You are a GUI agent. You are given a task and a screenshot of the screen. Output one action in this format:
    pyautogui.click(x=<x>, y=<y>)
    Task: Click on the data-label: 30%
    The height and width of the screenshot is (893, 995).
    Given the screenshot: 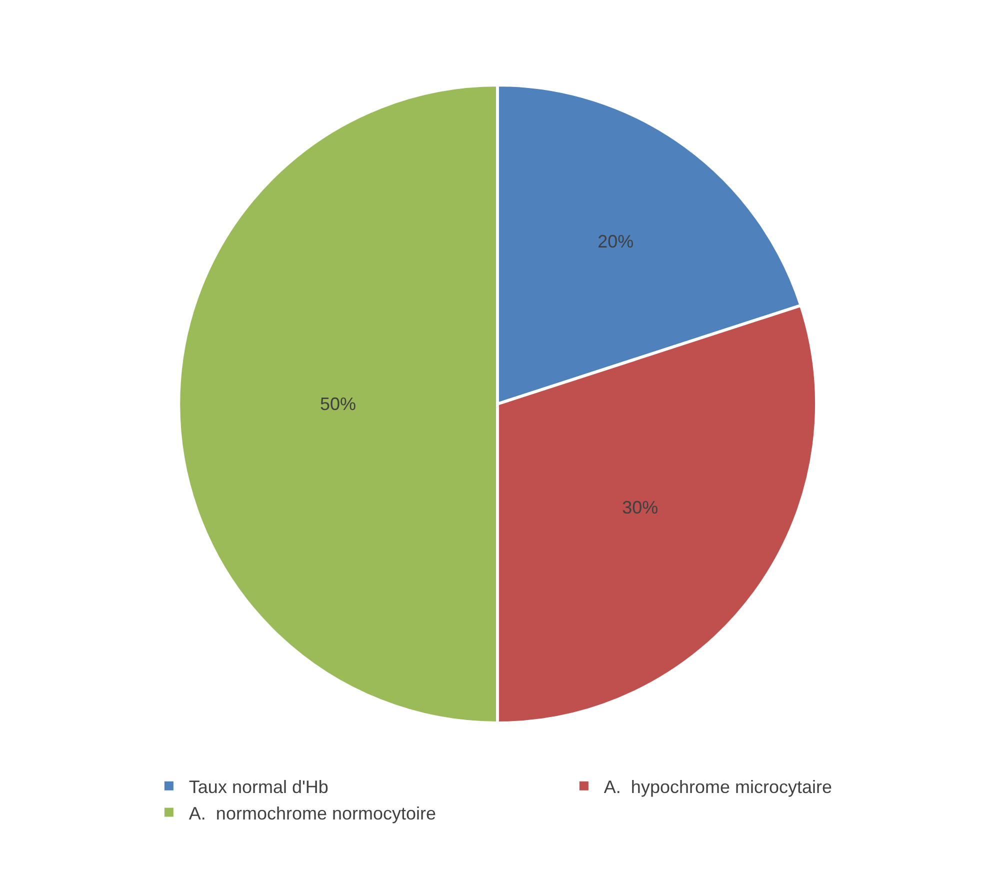 What is the action you would take?
    pyautogui.click(x=640, y=508)
    